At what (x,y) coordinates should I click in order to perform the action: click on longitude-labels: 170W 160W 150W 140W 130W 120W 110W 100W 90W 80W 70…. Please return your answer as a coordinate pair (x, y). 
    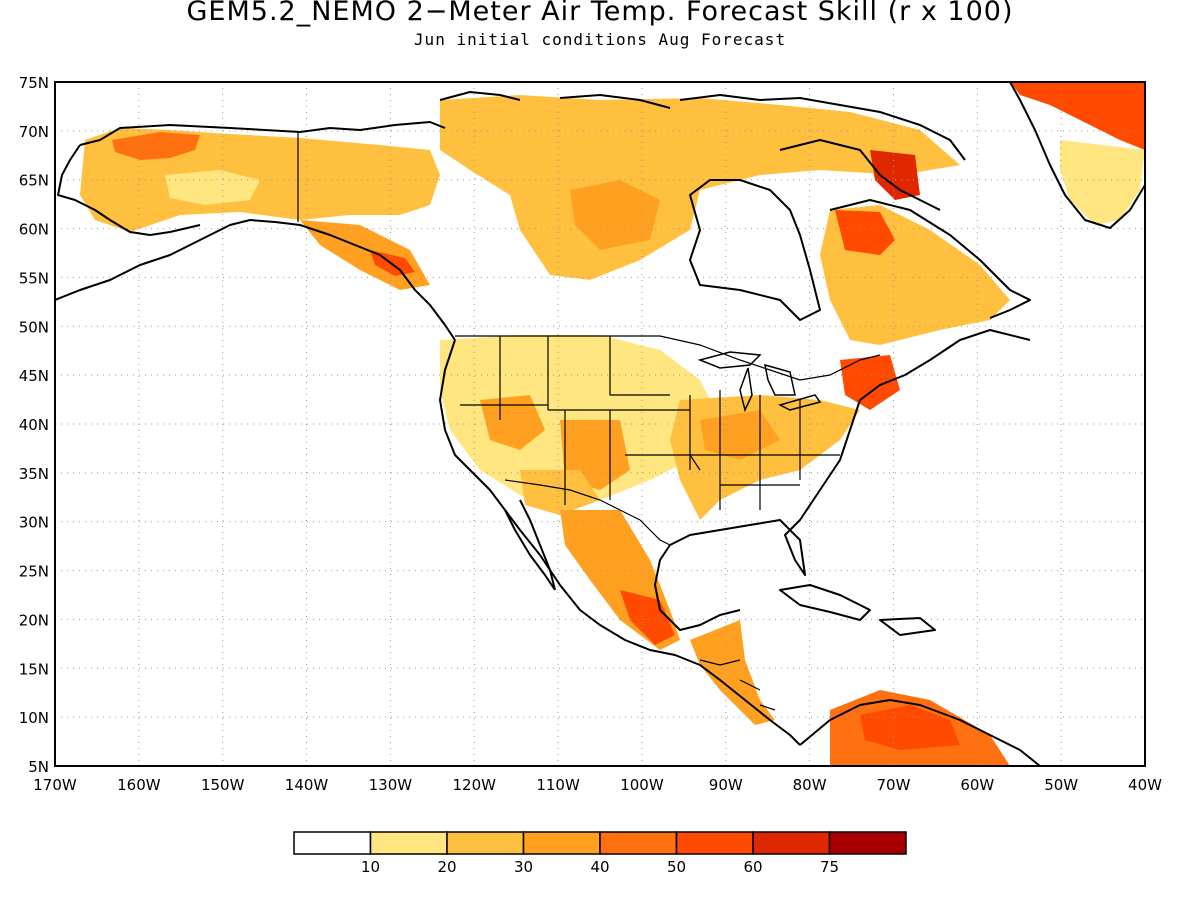
    Looking at the image, I should click on (597, 785).